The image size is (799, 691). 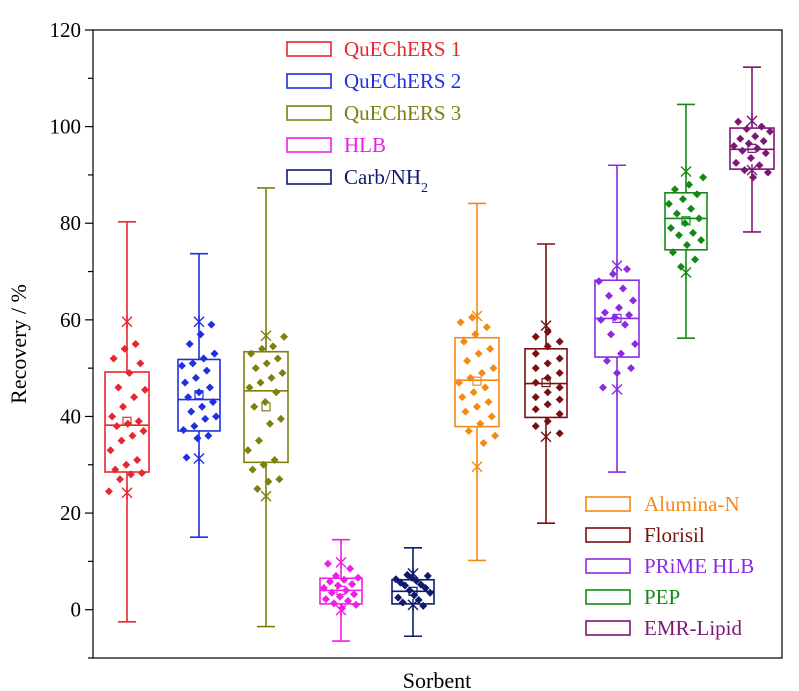 I want to click on legend-item: PEP, so click(x=632, y=597).